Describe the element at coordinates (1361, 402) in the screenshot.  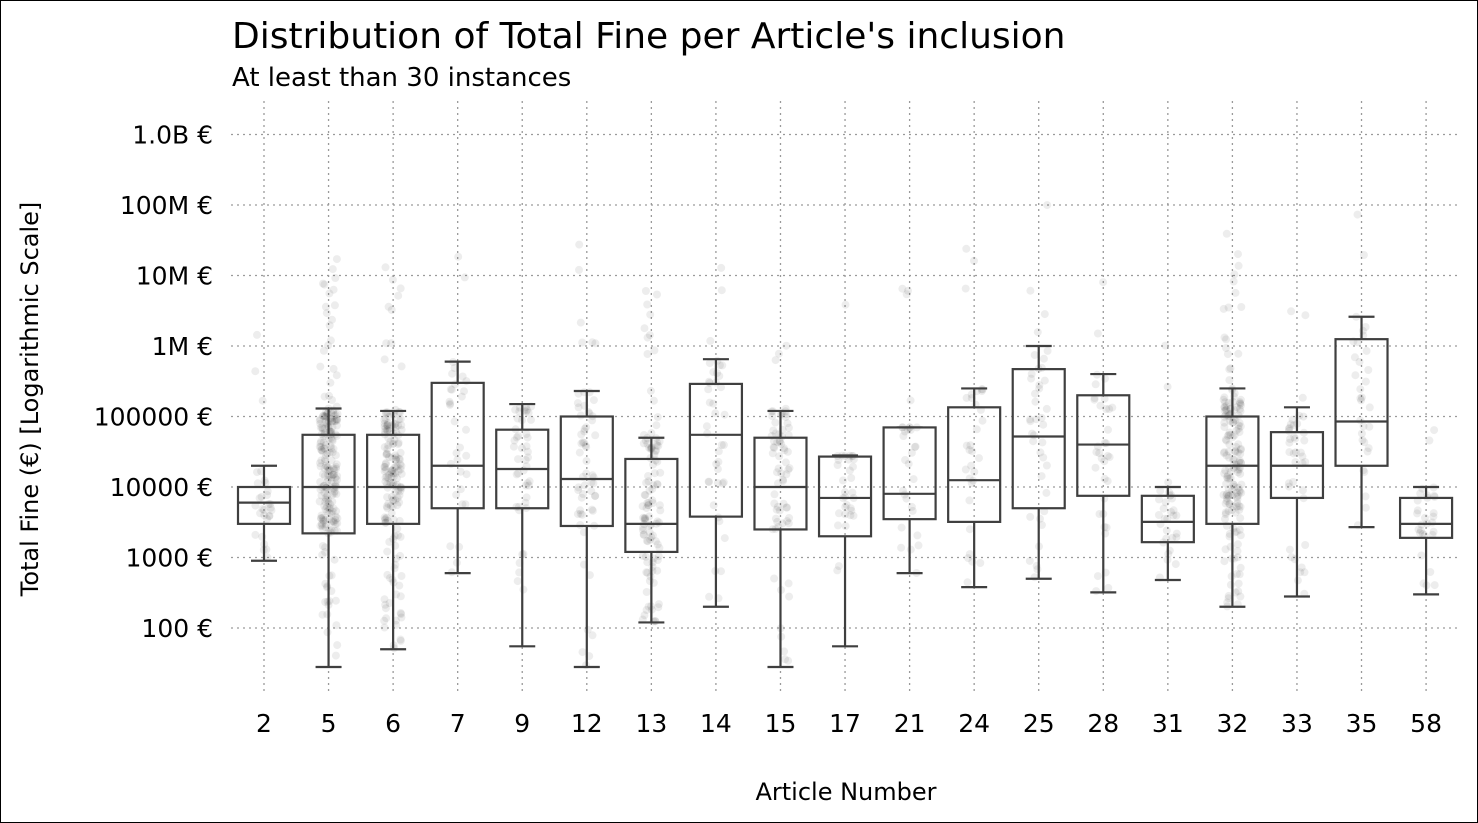
I see `iqr-box` at that location.